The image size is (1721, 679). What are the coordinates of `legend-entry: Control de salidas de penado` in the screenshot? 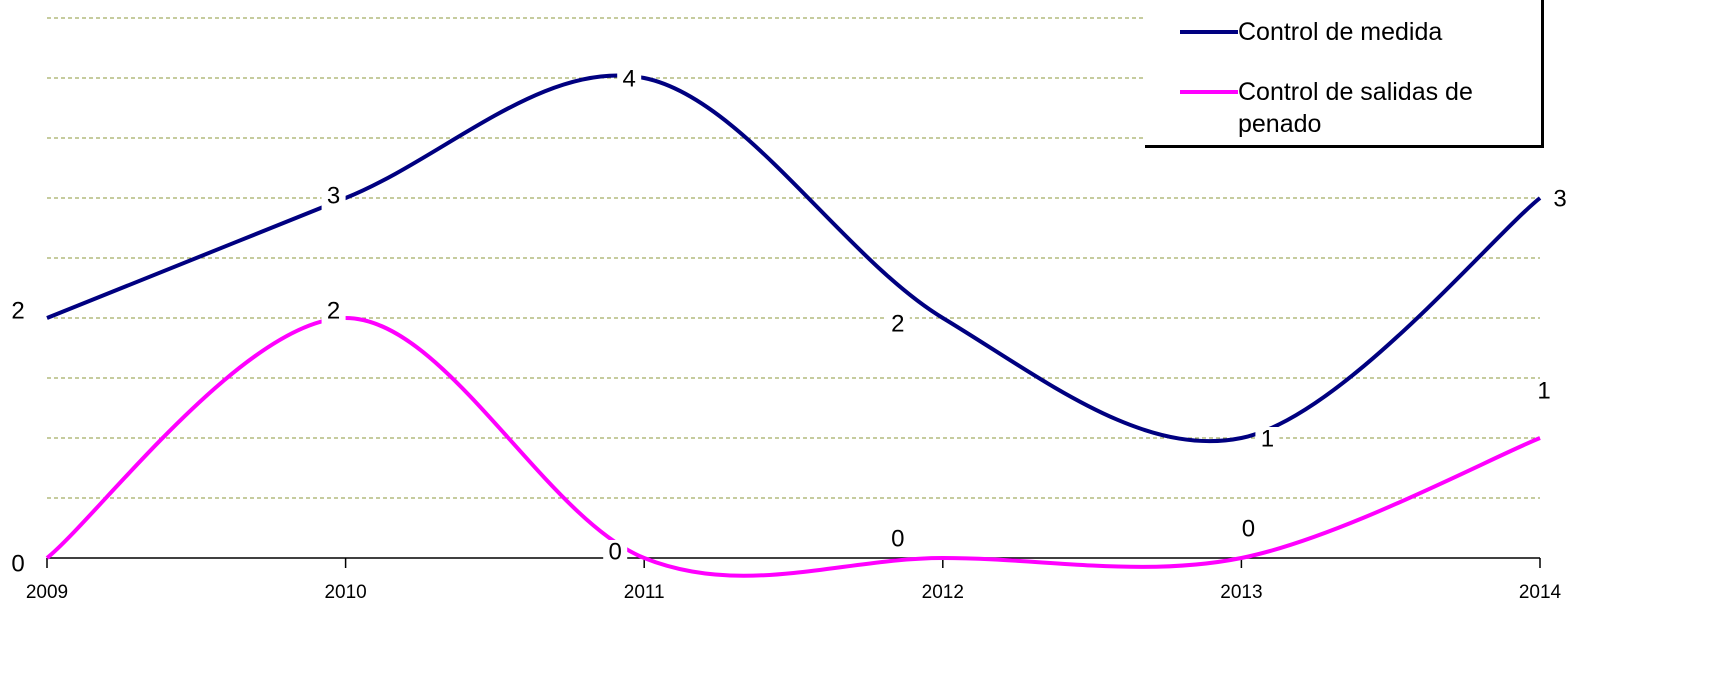 It's located at (1354, 108).